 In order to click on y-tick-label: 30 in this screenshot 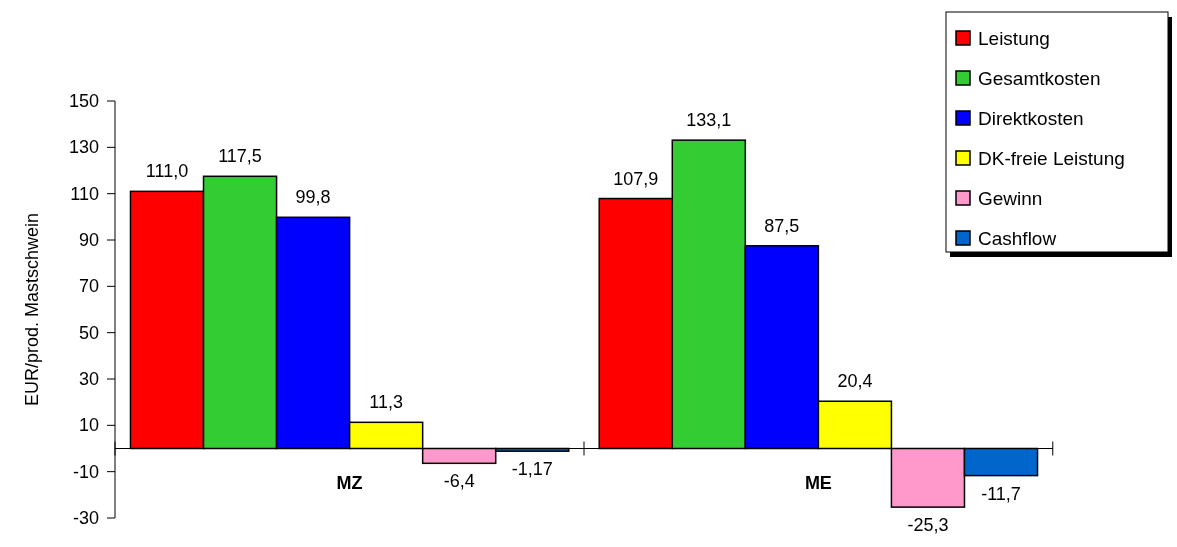, I will do `click(88, 379)`.